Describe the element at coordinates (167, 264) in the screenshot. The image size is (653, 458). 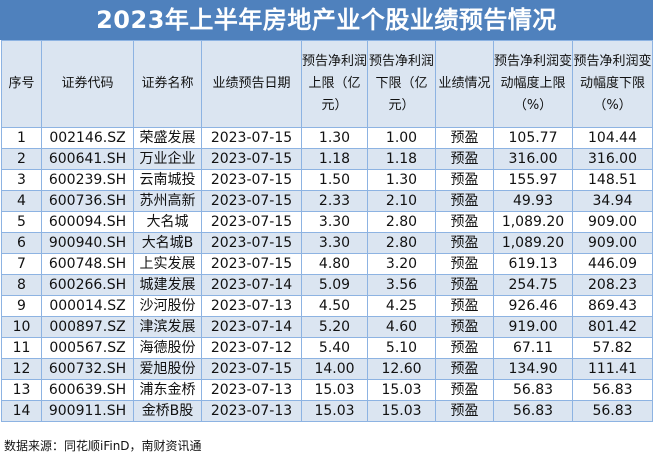
I see `cell-name: 上实发展` at that location.